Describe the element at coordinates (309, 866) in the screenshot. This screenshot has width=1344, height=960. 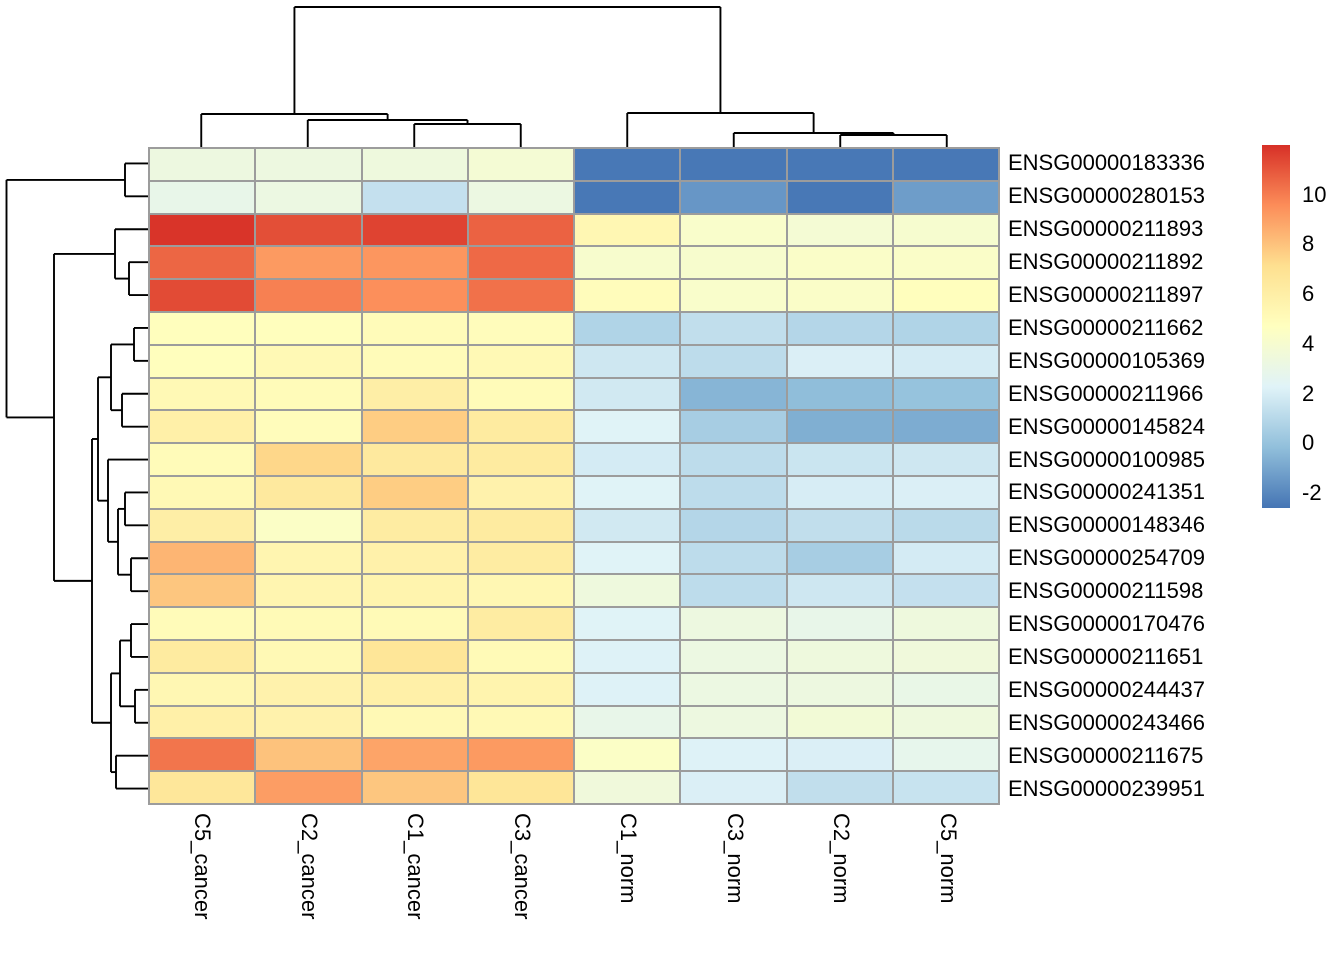
I see `col-label: C2_cancer` at that location.